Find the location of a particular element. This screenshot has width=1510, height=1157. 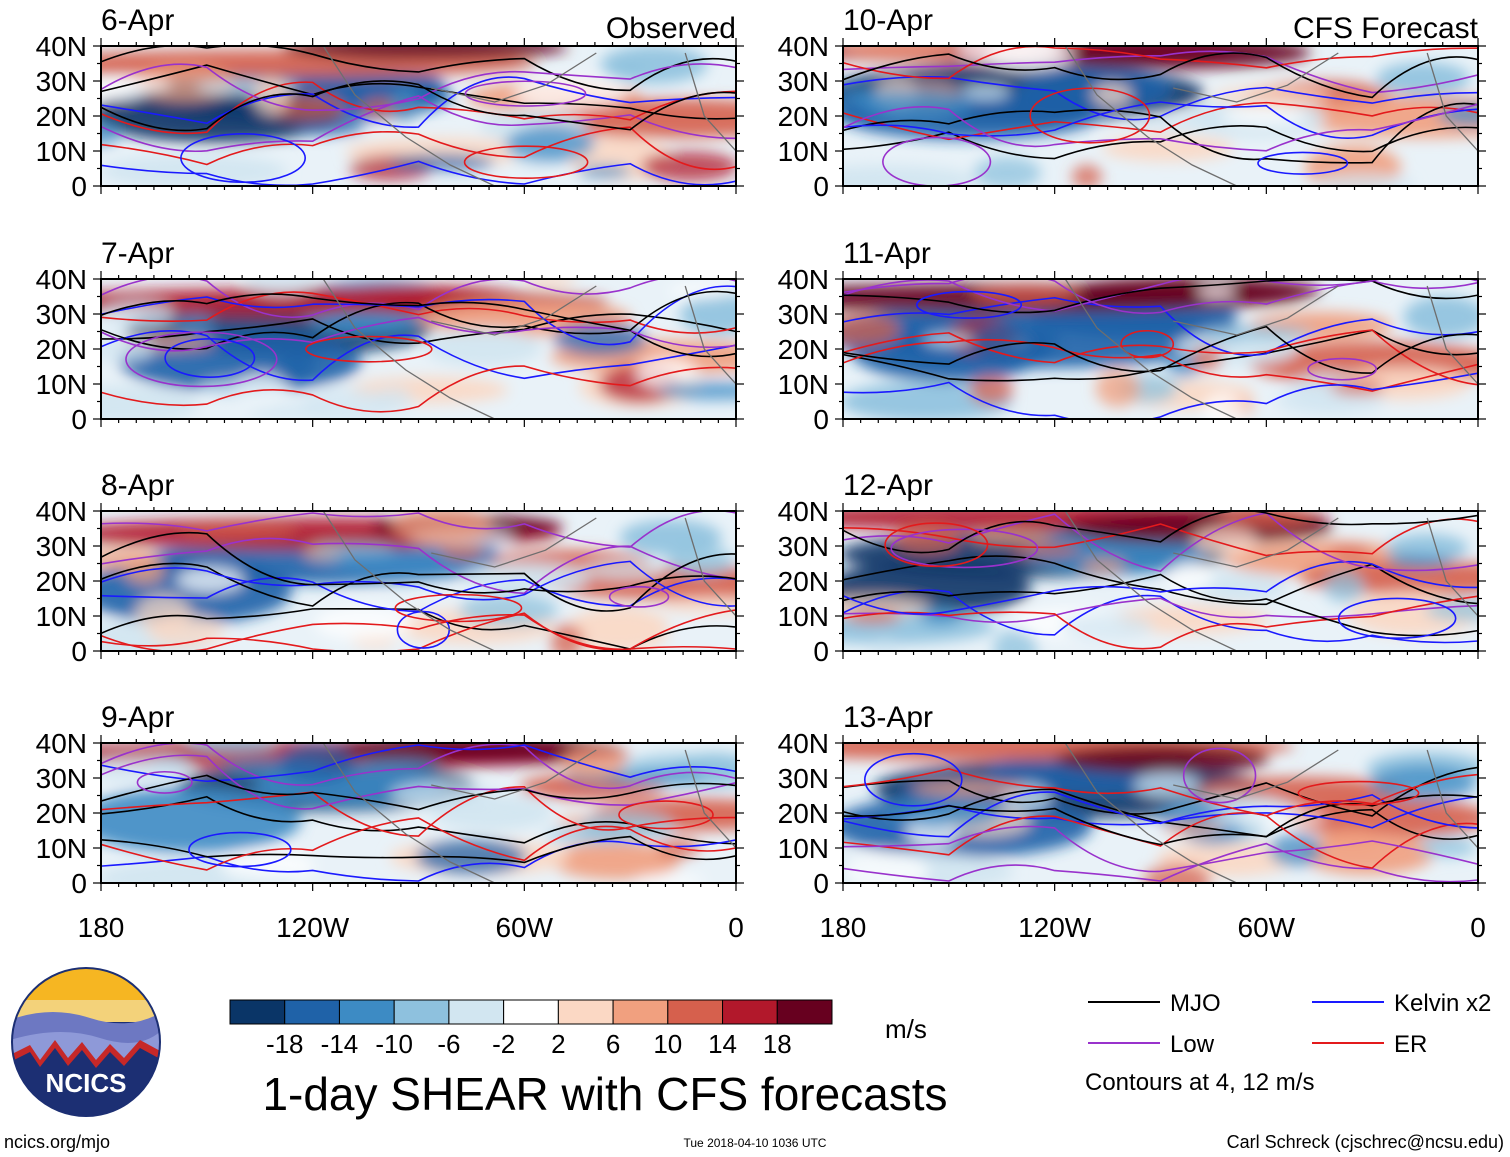

longitude-axis-labels: 180 120W 60W 0 180 120W 60W 0 is located at coordinates (782, 927).